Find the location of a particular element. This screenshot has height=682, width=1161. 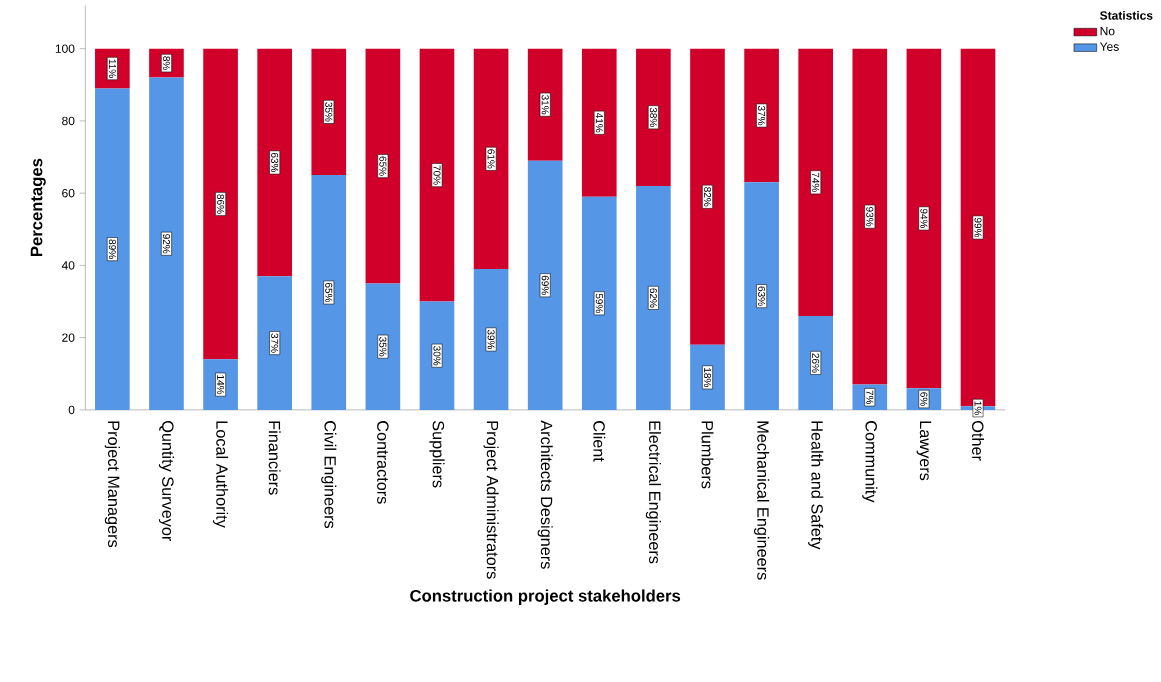

x-tick-label: Client is located at coordinates (599, 441).